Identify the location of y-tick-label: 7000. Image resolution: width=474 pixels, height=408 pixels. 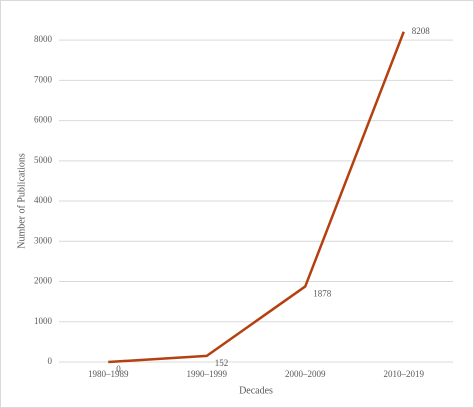
(43, 79).